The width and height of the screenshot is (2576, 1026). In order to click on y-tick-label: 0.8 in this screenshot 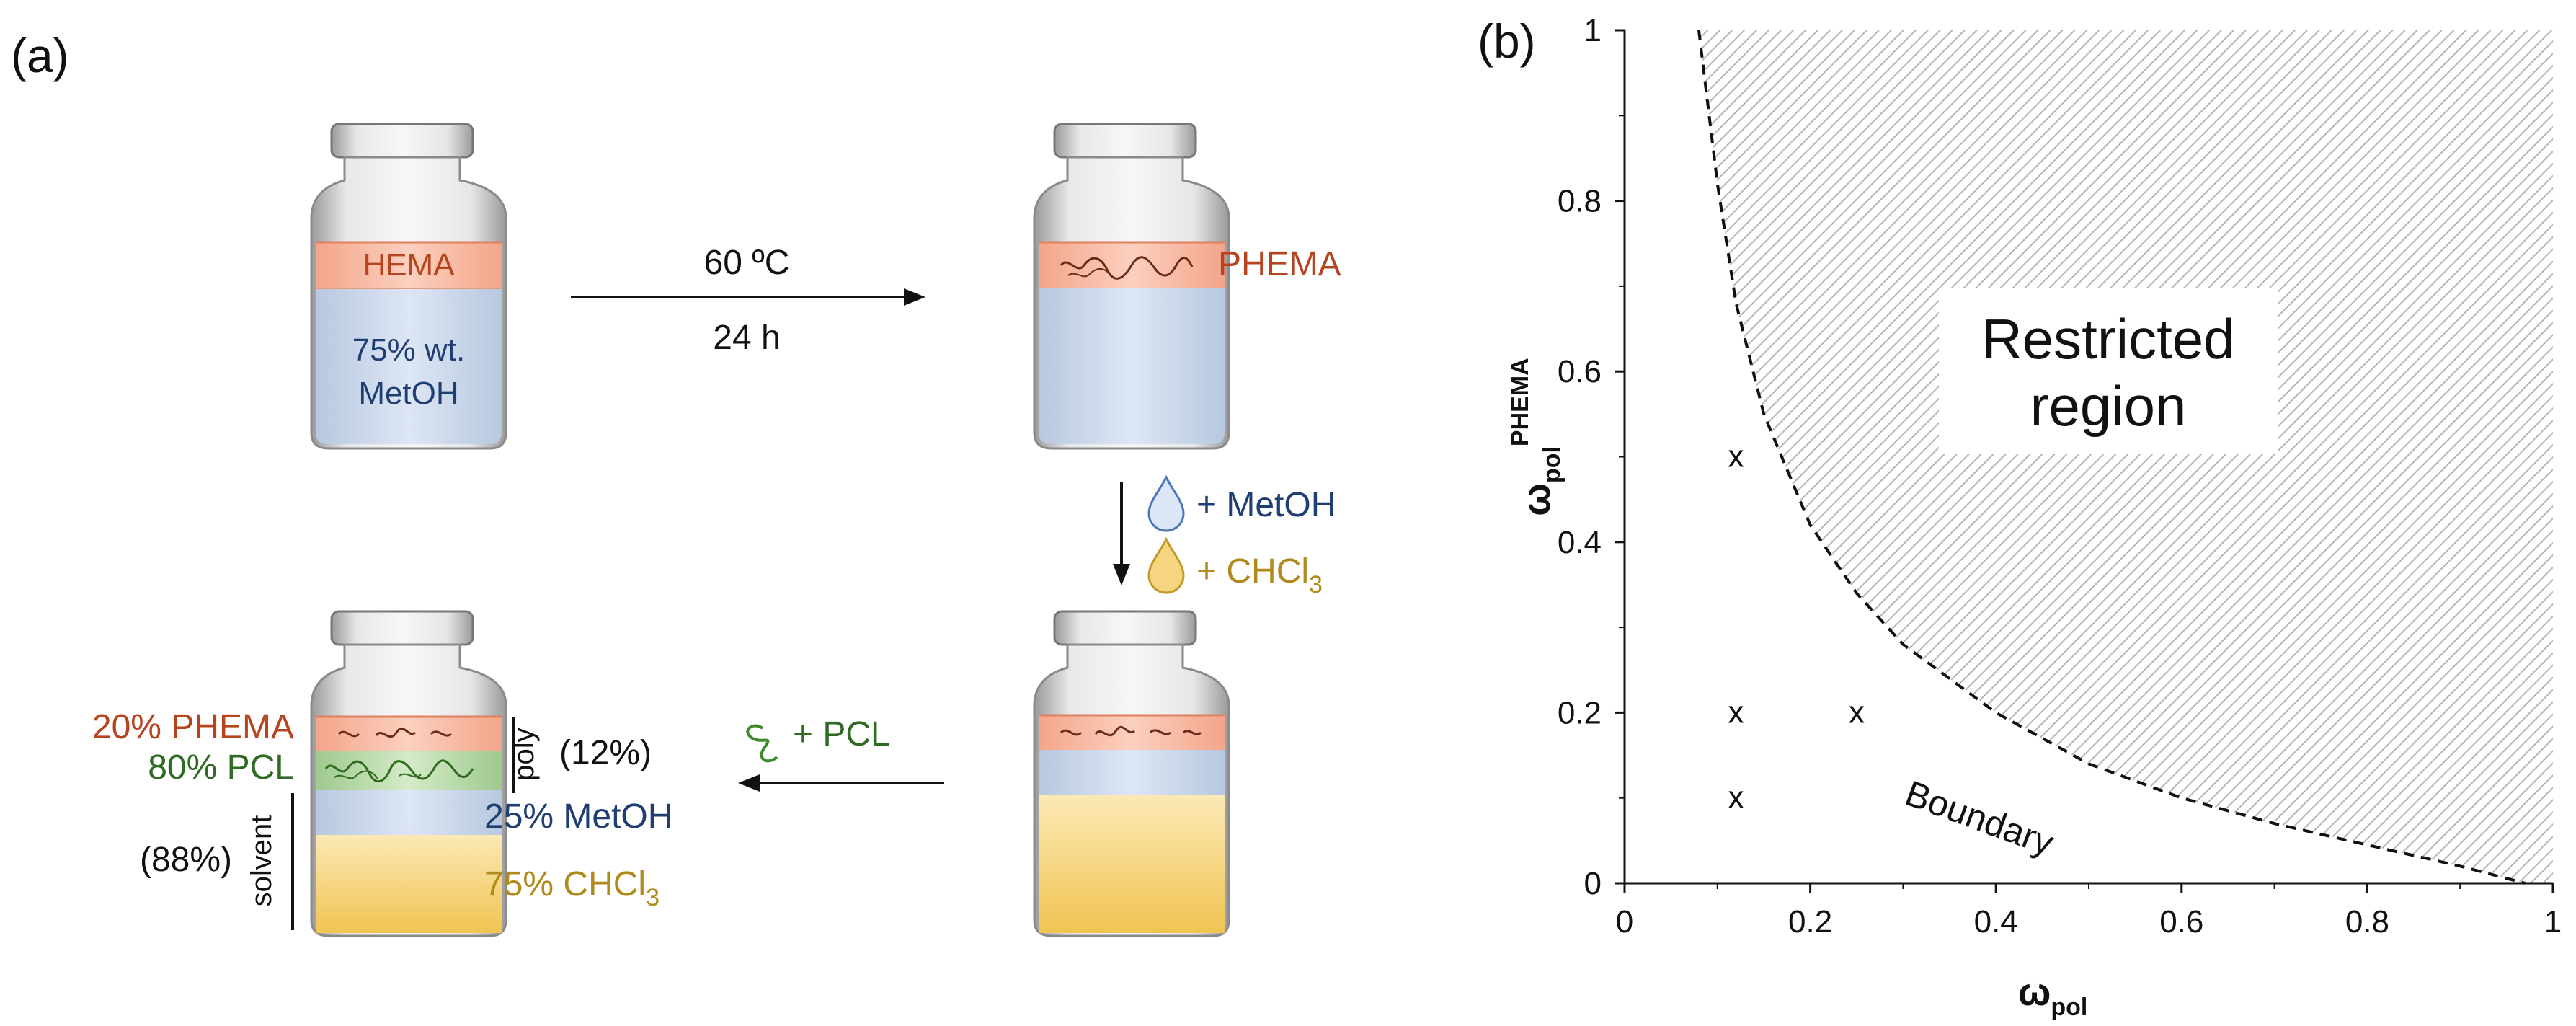, I will do `click(1580, 201)`.